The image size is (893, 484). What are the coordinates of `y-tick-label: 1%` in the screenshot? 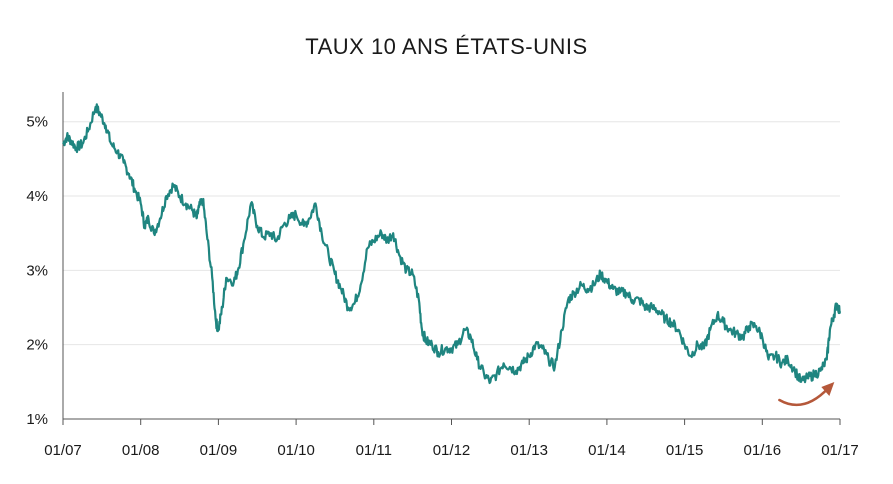 It's located at (37, 419).